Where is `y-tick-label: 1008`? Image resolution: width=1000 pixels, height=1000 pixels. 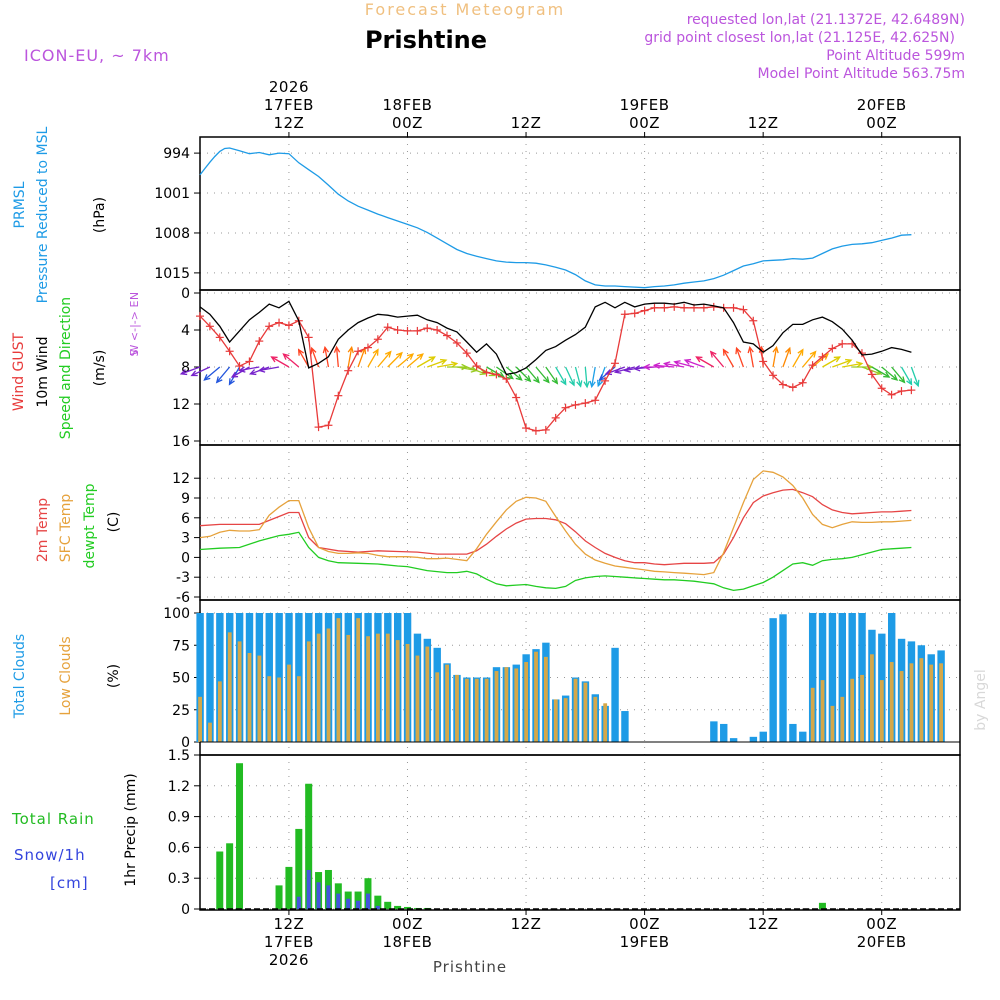
y-tick-label: 1008 is located at coordinates (172, 234).